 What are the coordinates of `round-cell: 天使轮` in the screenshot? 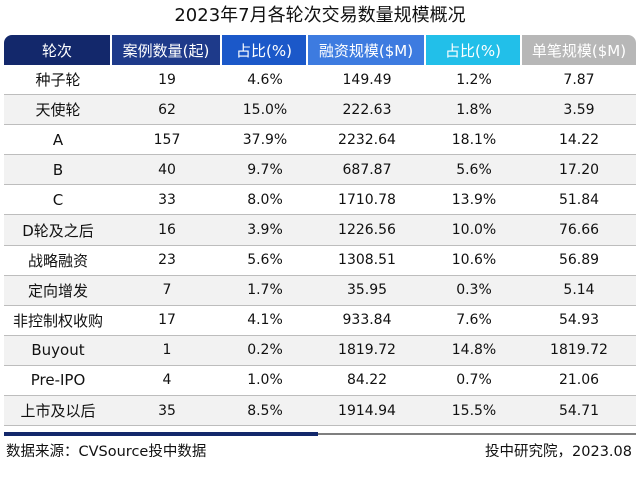 It's located at (58, 110).